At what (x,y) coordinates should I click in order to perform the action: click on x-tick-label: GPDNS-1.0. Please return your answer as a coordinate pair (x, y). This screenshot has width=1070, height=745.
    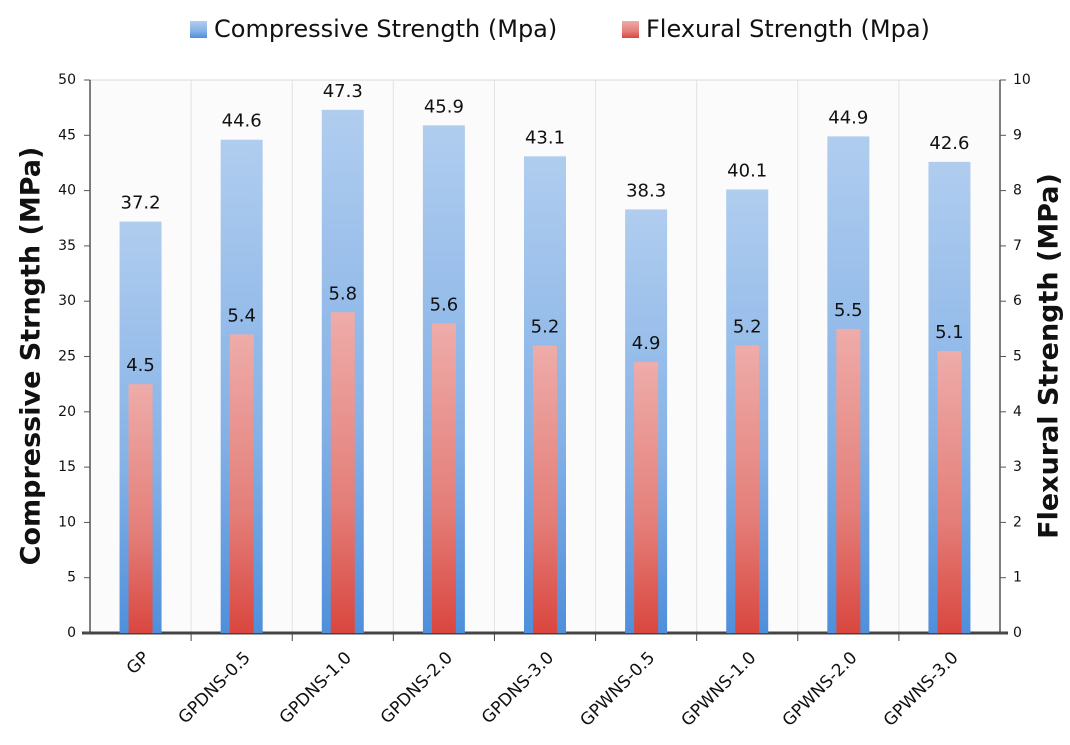
    Looking at the image, I should click on (316, 688).